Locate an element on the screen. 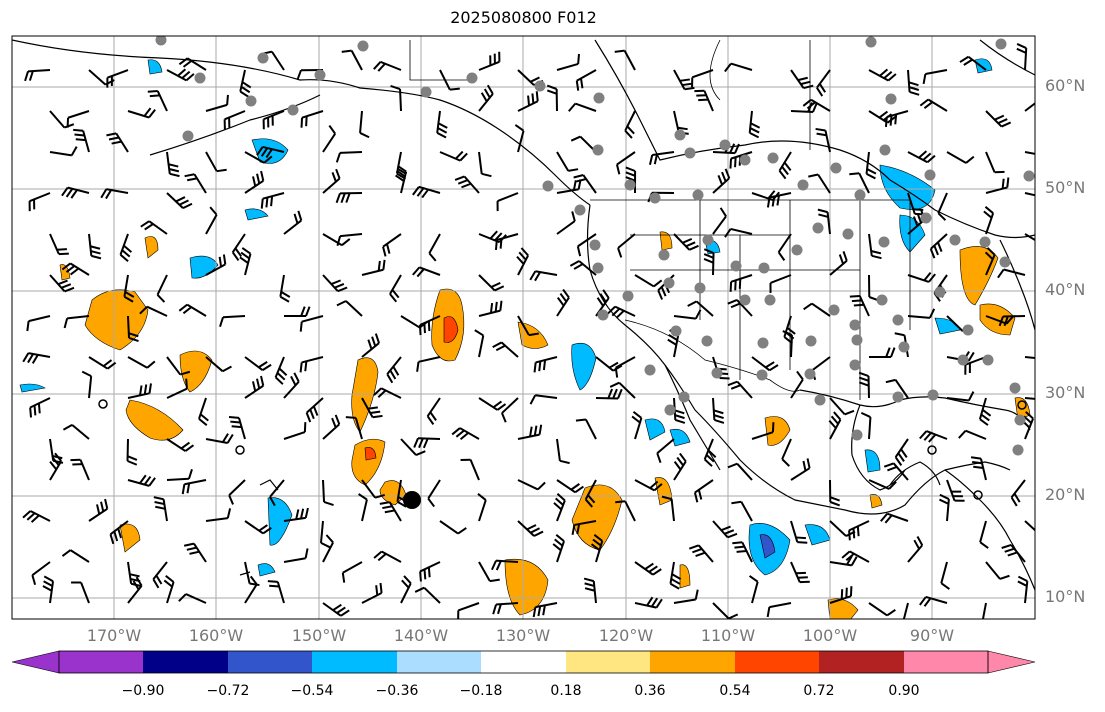  lon-label: 100°W is located at coordinates (830, 635).